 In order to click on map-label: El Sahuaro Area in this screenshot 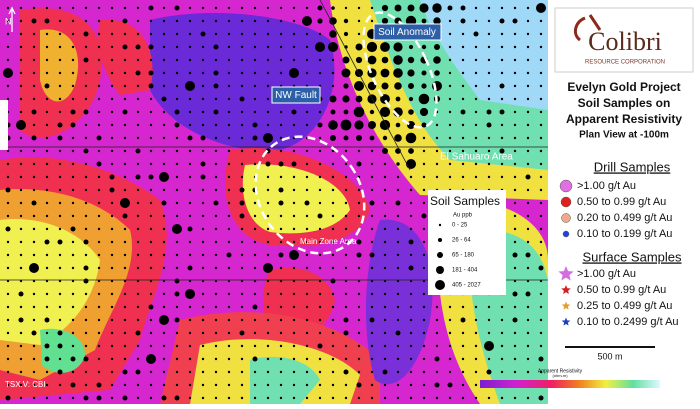, I will do `click(476, 157)`.